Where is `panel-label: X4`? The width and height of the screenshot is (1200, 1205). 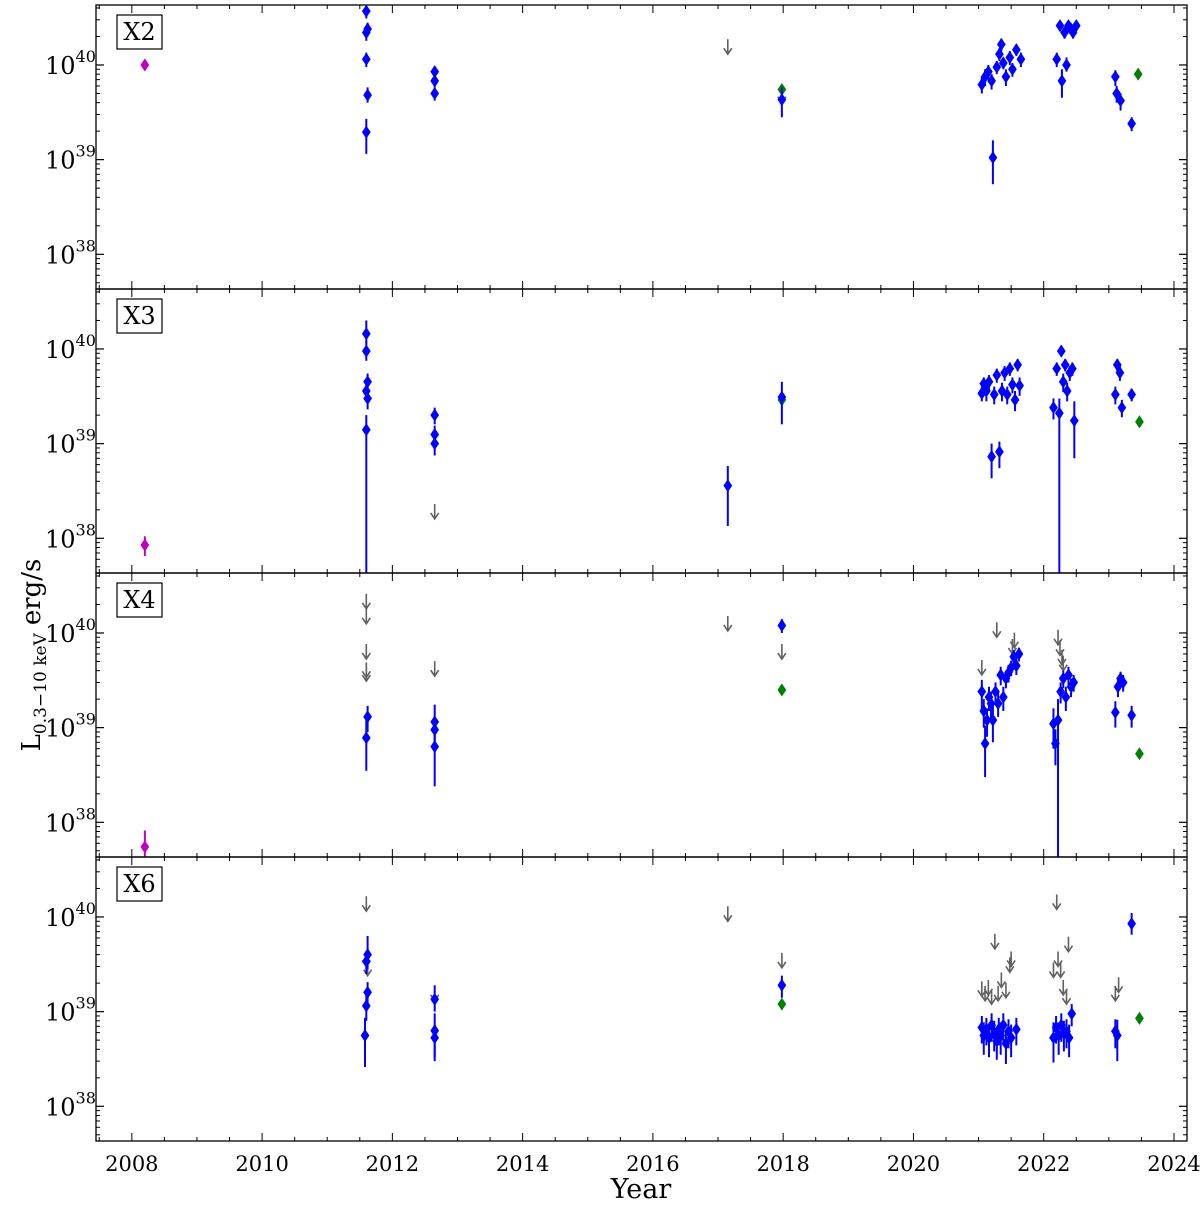 panel-label: X4 is located at coordinates (139, 600).